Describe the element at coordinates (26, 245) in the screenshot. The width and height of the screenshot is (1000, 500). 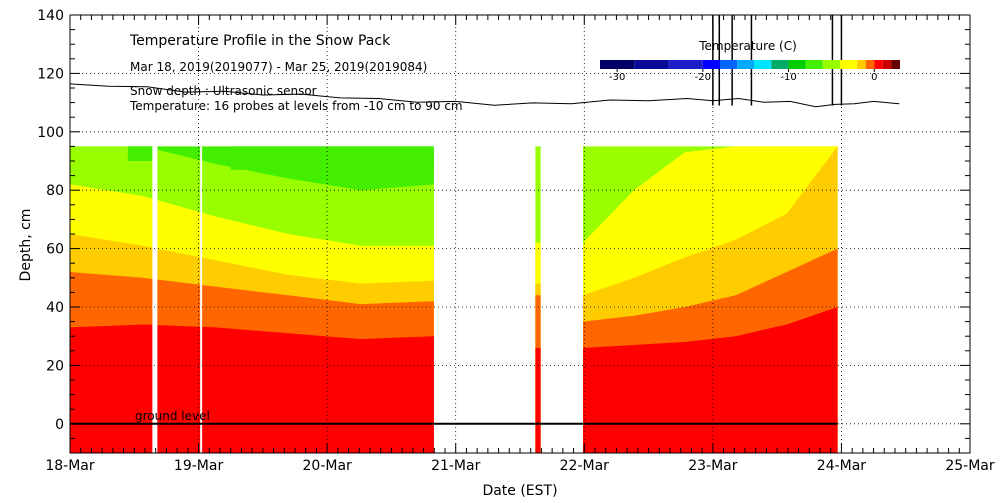
I see `y-axis-label: Depth, cm` at that location.